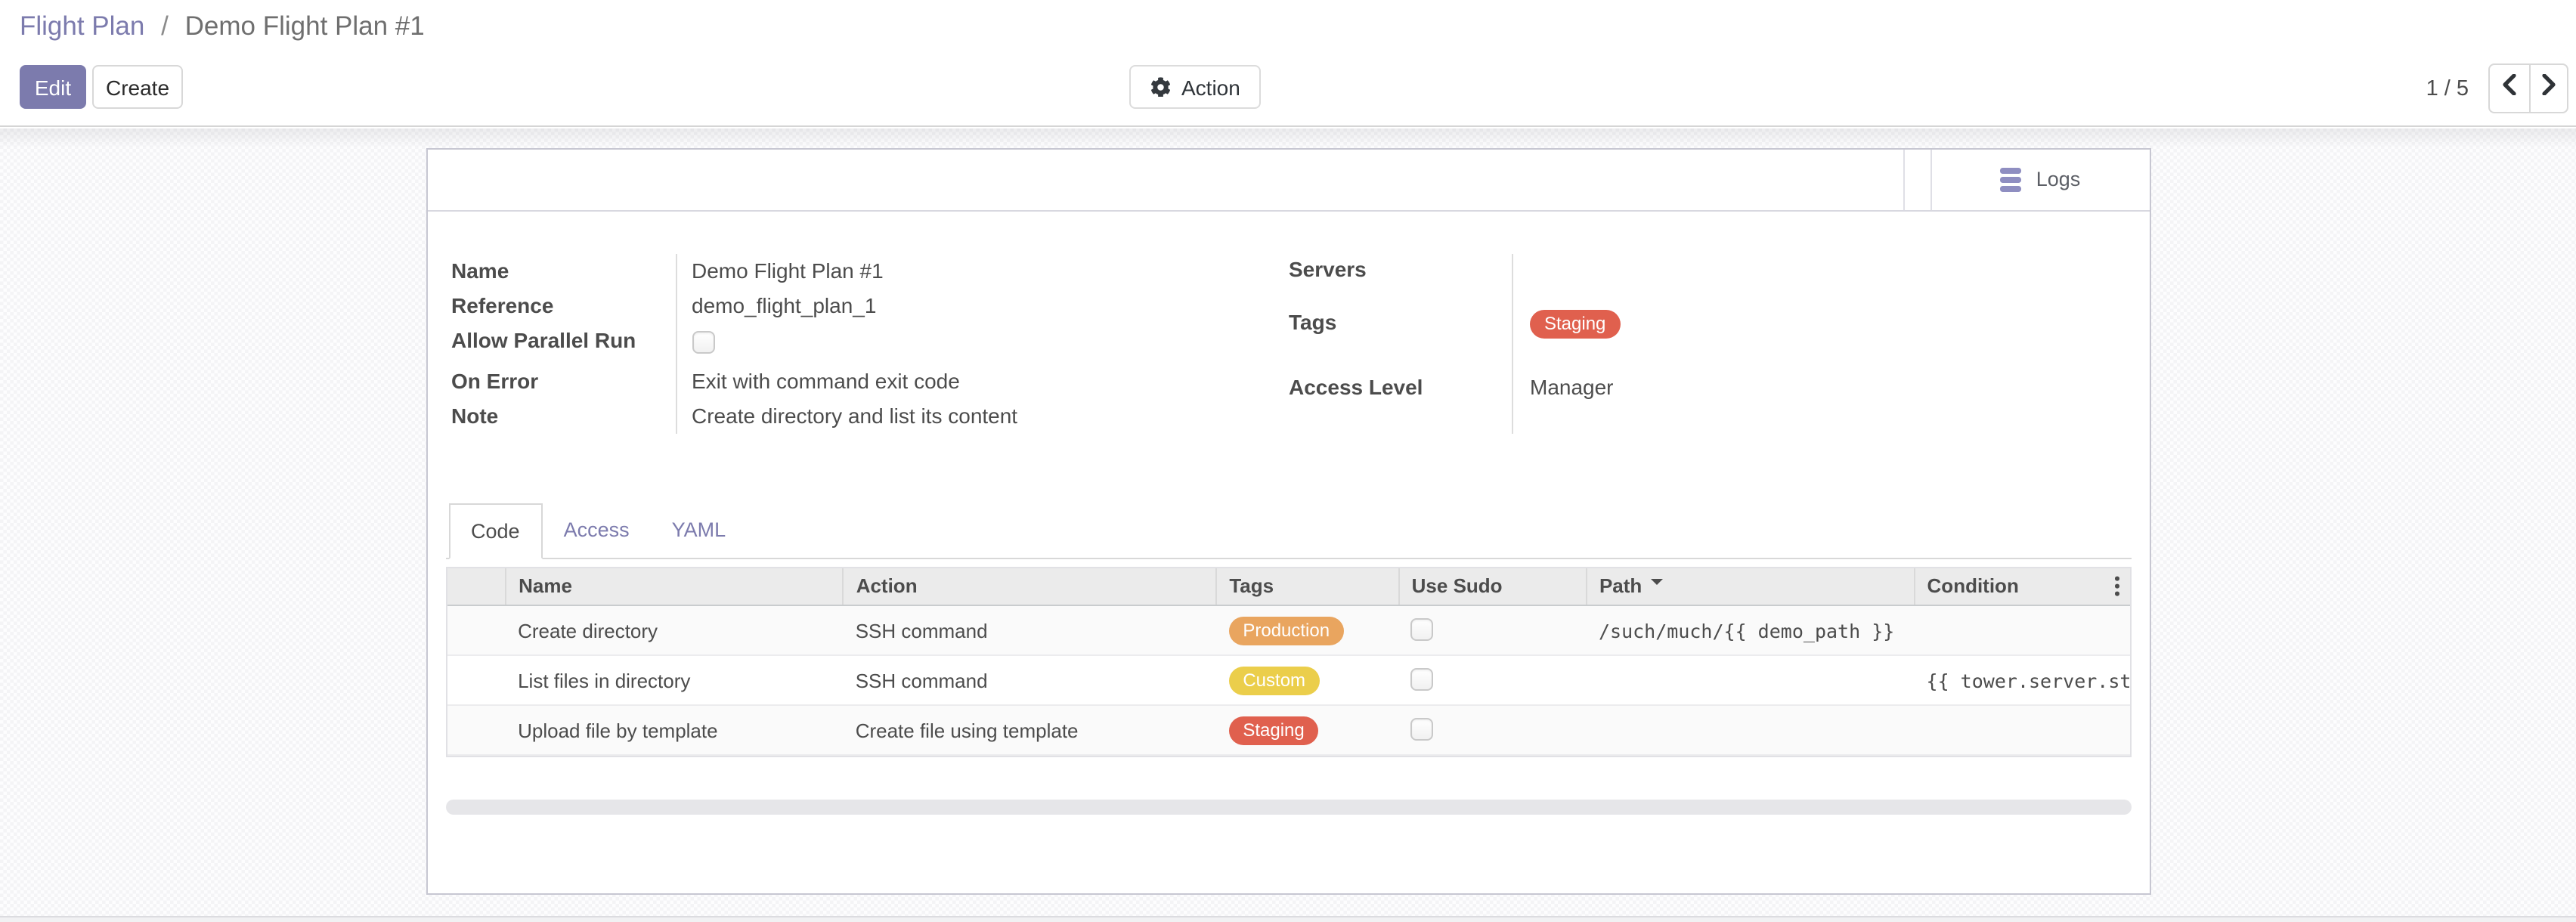 Image resolution: width=2576 pixels, height=922 pixels. I want to click on commands-table: Name Action Tags Use Sudo Path Condition, so click(1288, 662).